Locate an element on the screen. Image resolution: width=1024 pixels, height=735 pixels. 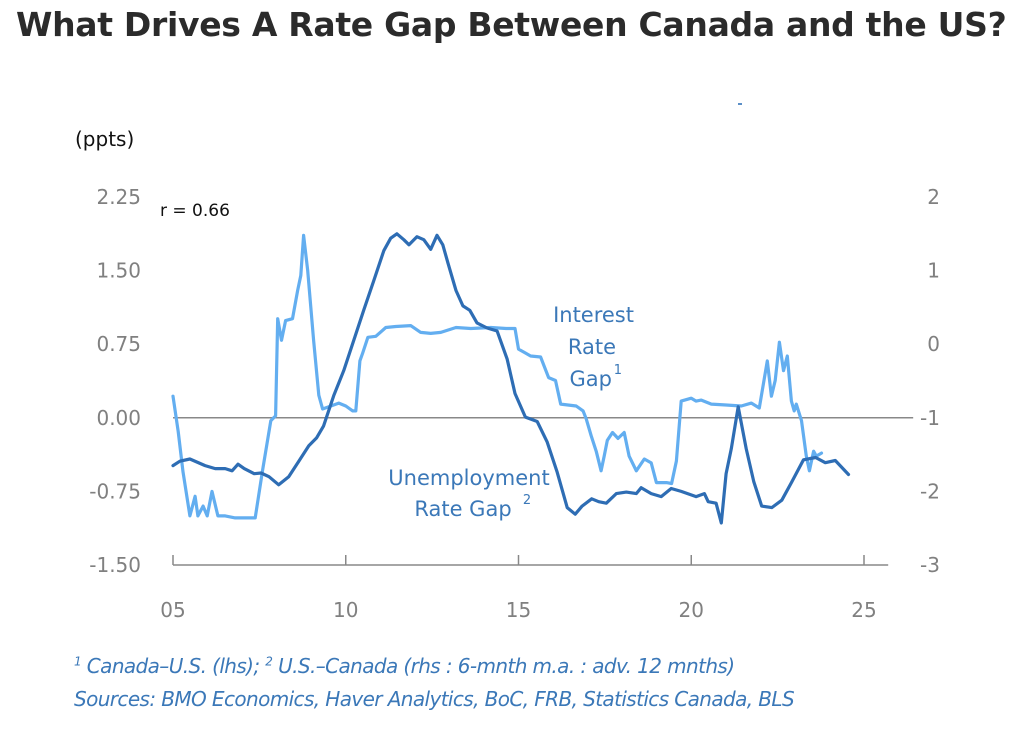
interest-rate-gap-label-line: Rate is located at coordinates (592, 347).